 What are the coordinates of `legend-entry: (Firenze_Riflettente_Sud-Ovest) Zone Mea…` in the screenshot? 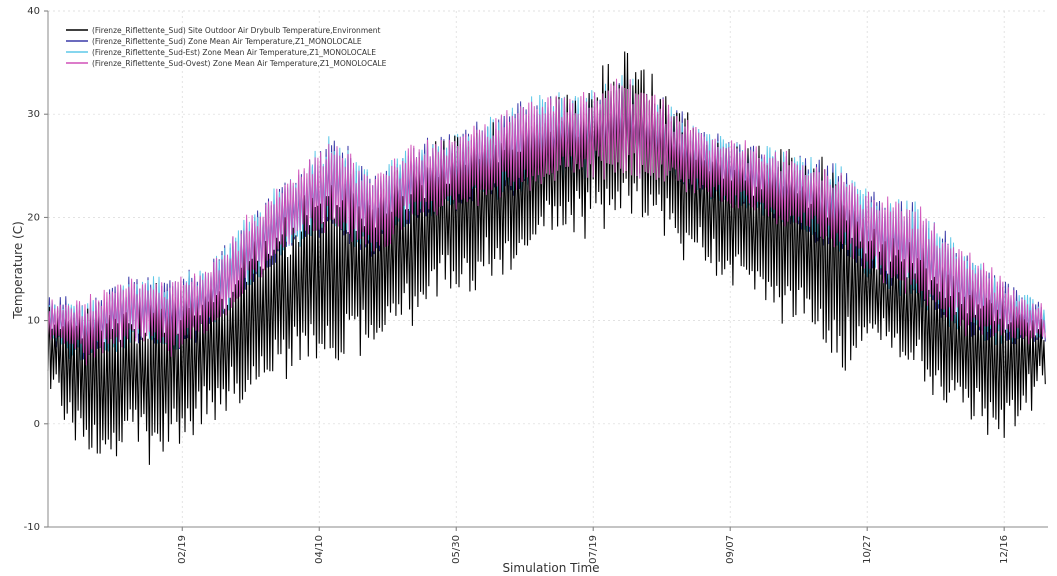 It's located at (239, 63).